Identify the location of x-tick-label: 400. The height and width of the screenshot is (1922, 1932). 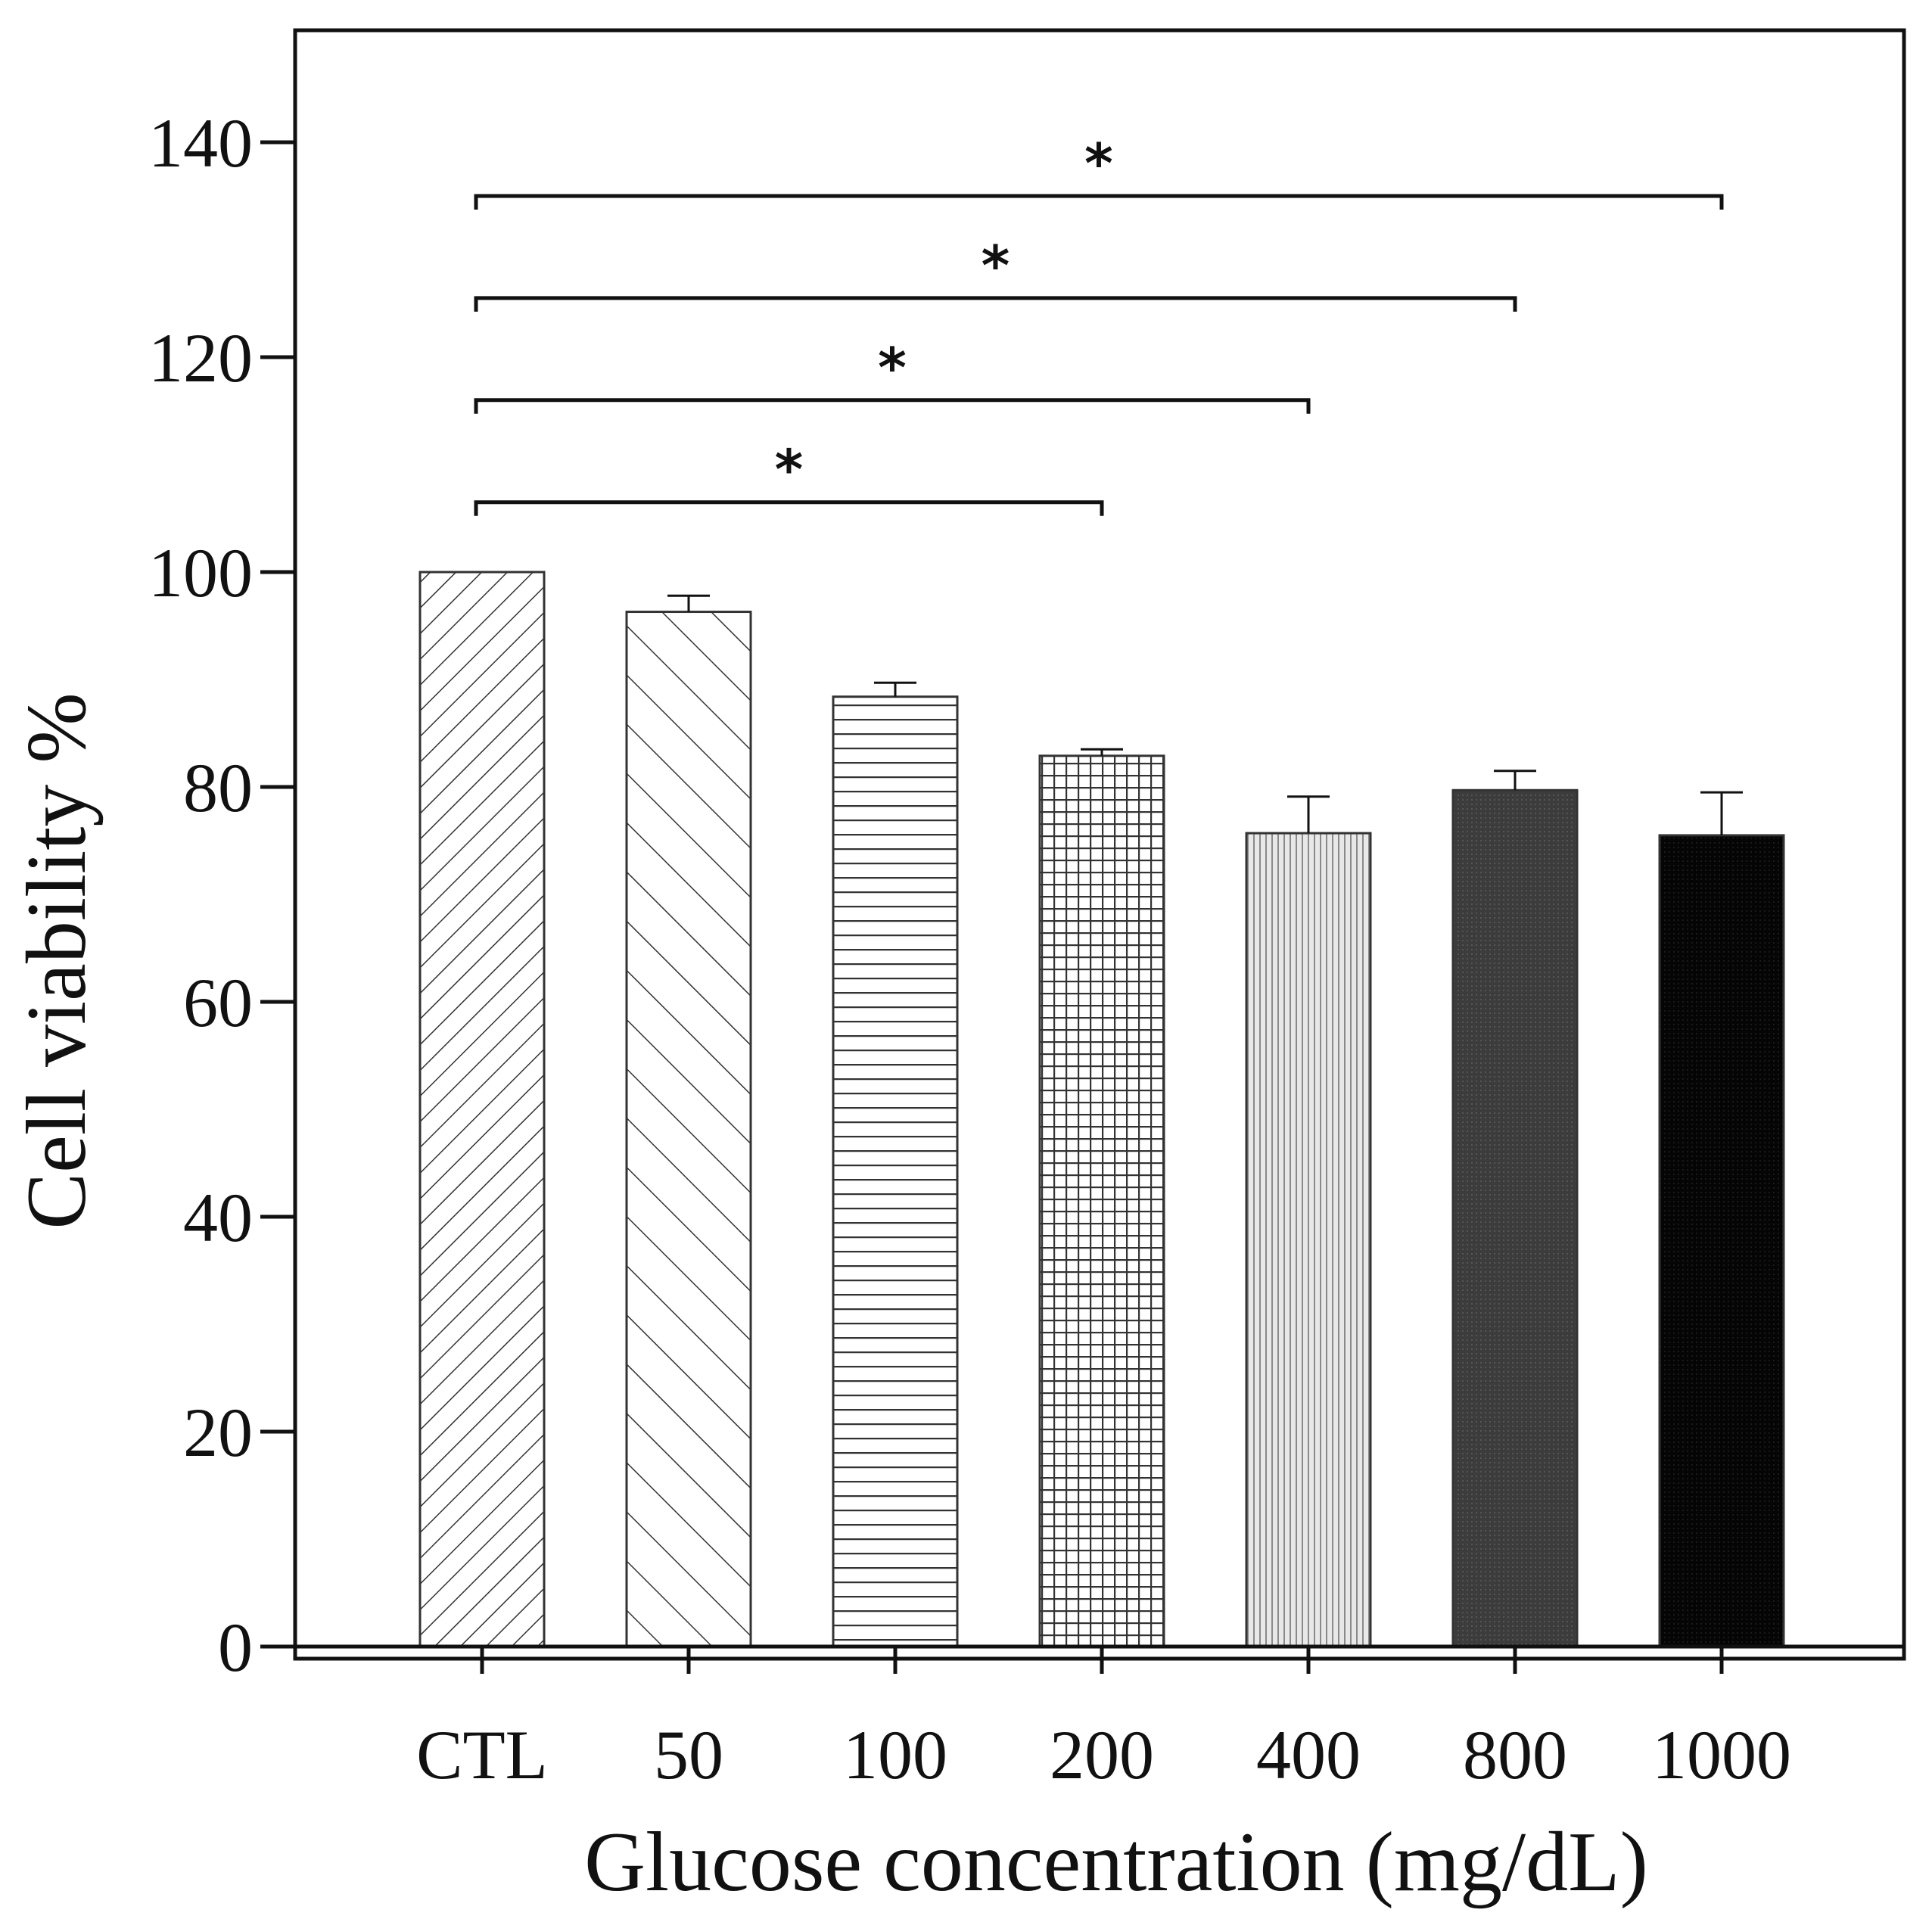
(1309, 1755).